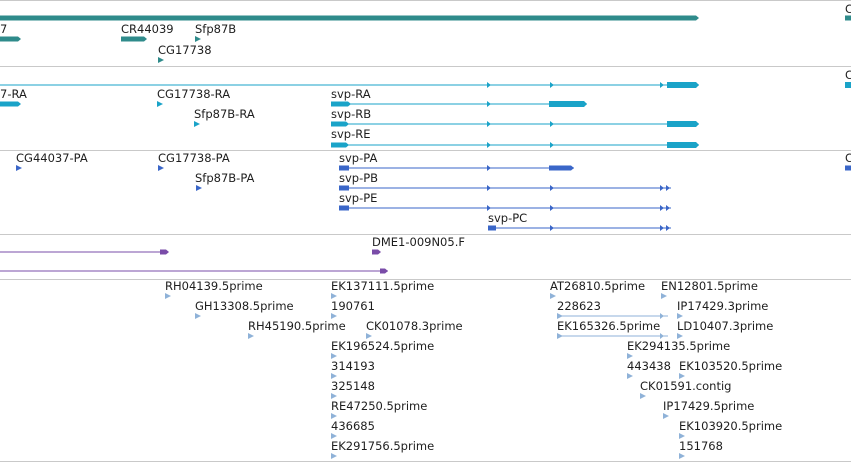 Image resolution: width=851 pixels, height=462 pixels. What do you see at coordinates (725, 326) in the screenshot?
I see `est-label: LD10407.3prime` at bounding box center [725, 326].